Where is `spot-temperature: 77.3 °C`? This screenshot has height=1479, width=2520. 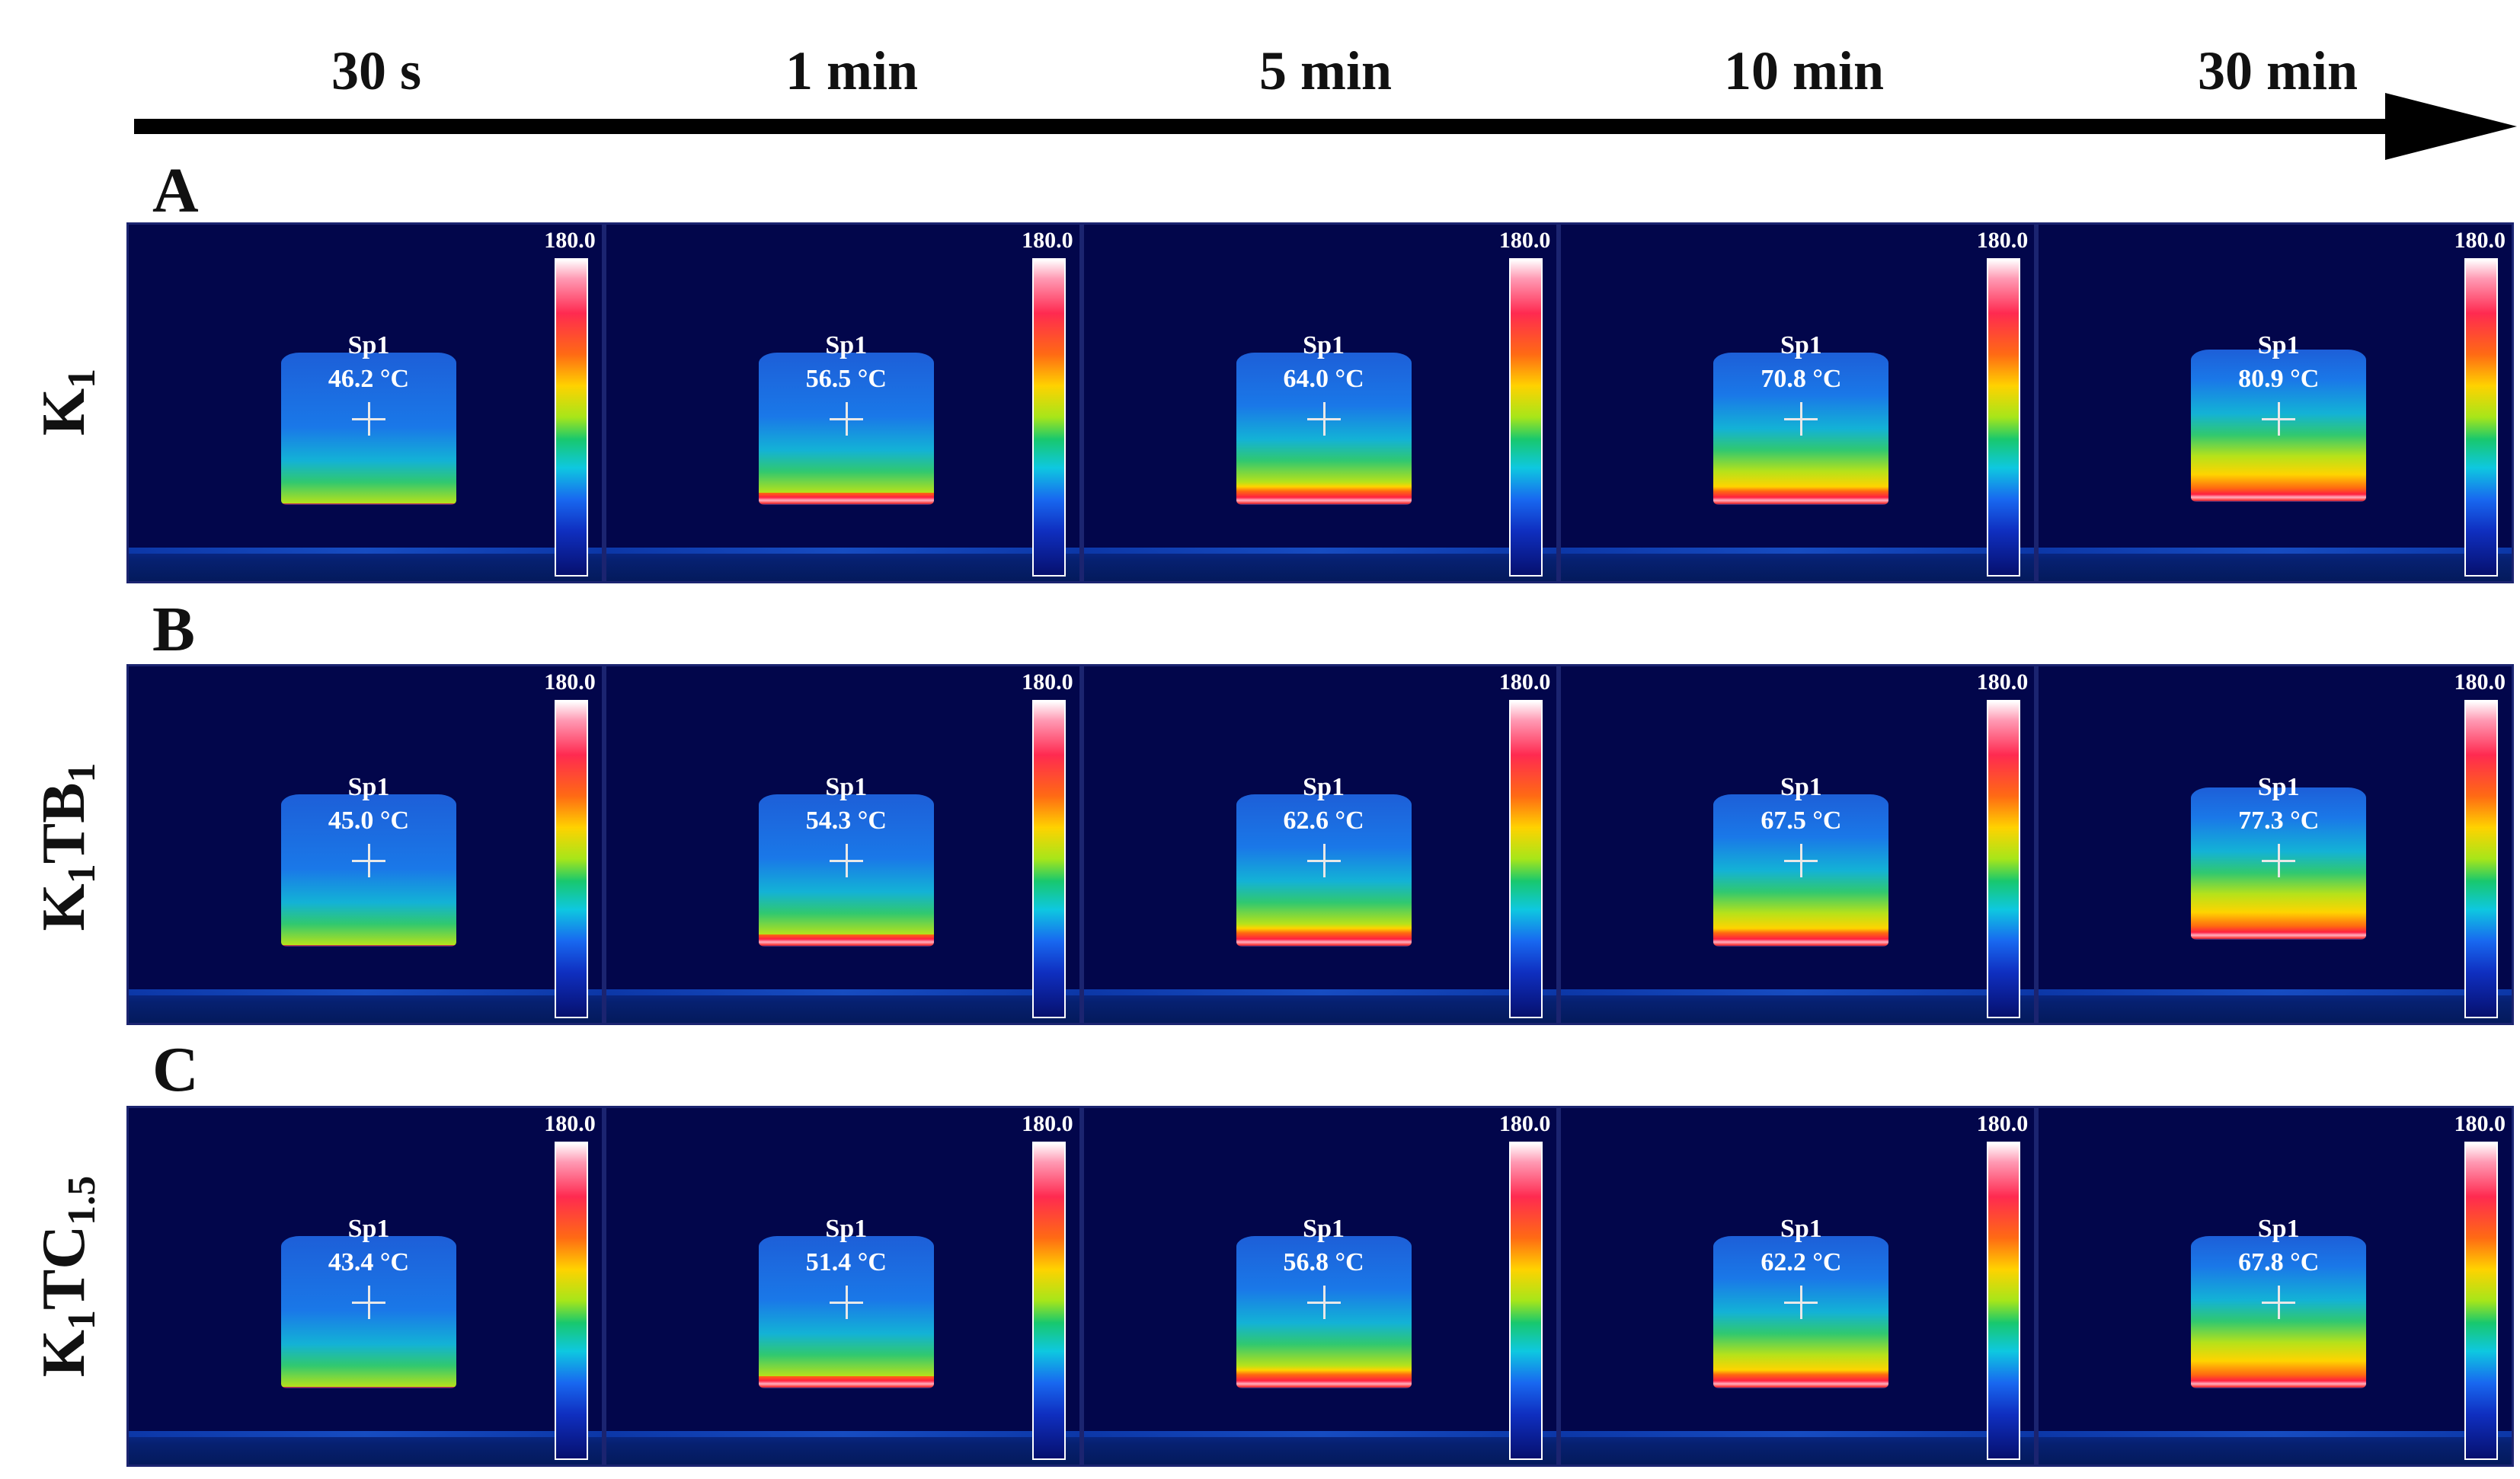
spot-temperature: 77.3 °C is located at coordinates (2279, 821).